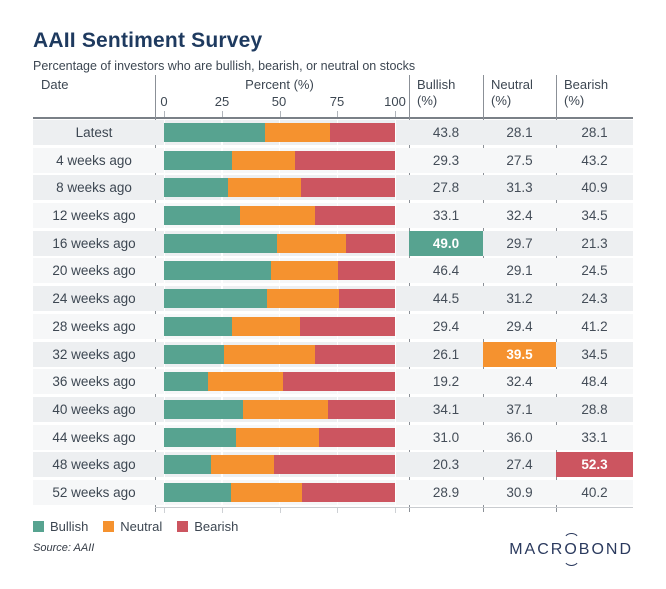 Image resolution: width=666 pixels, height=589 pixels. What do you see at coordinates (94, 465) in the screenshot?
I see `row-date-label: 48 weeks ago` at bounding box center [94, 465].